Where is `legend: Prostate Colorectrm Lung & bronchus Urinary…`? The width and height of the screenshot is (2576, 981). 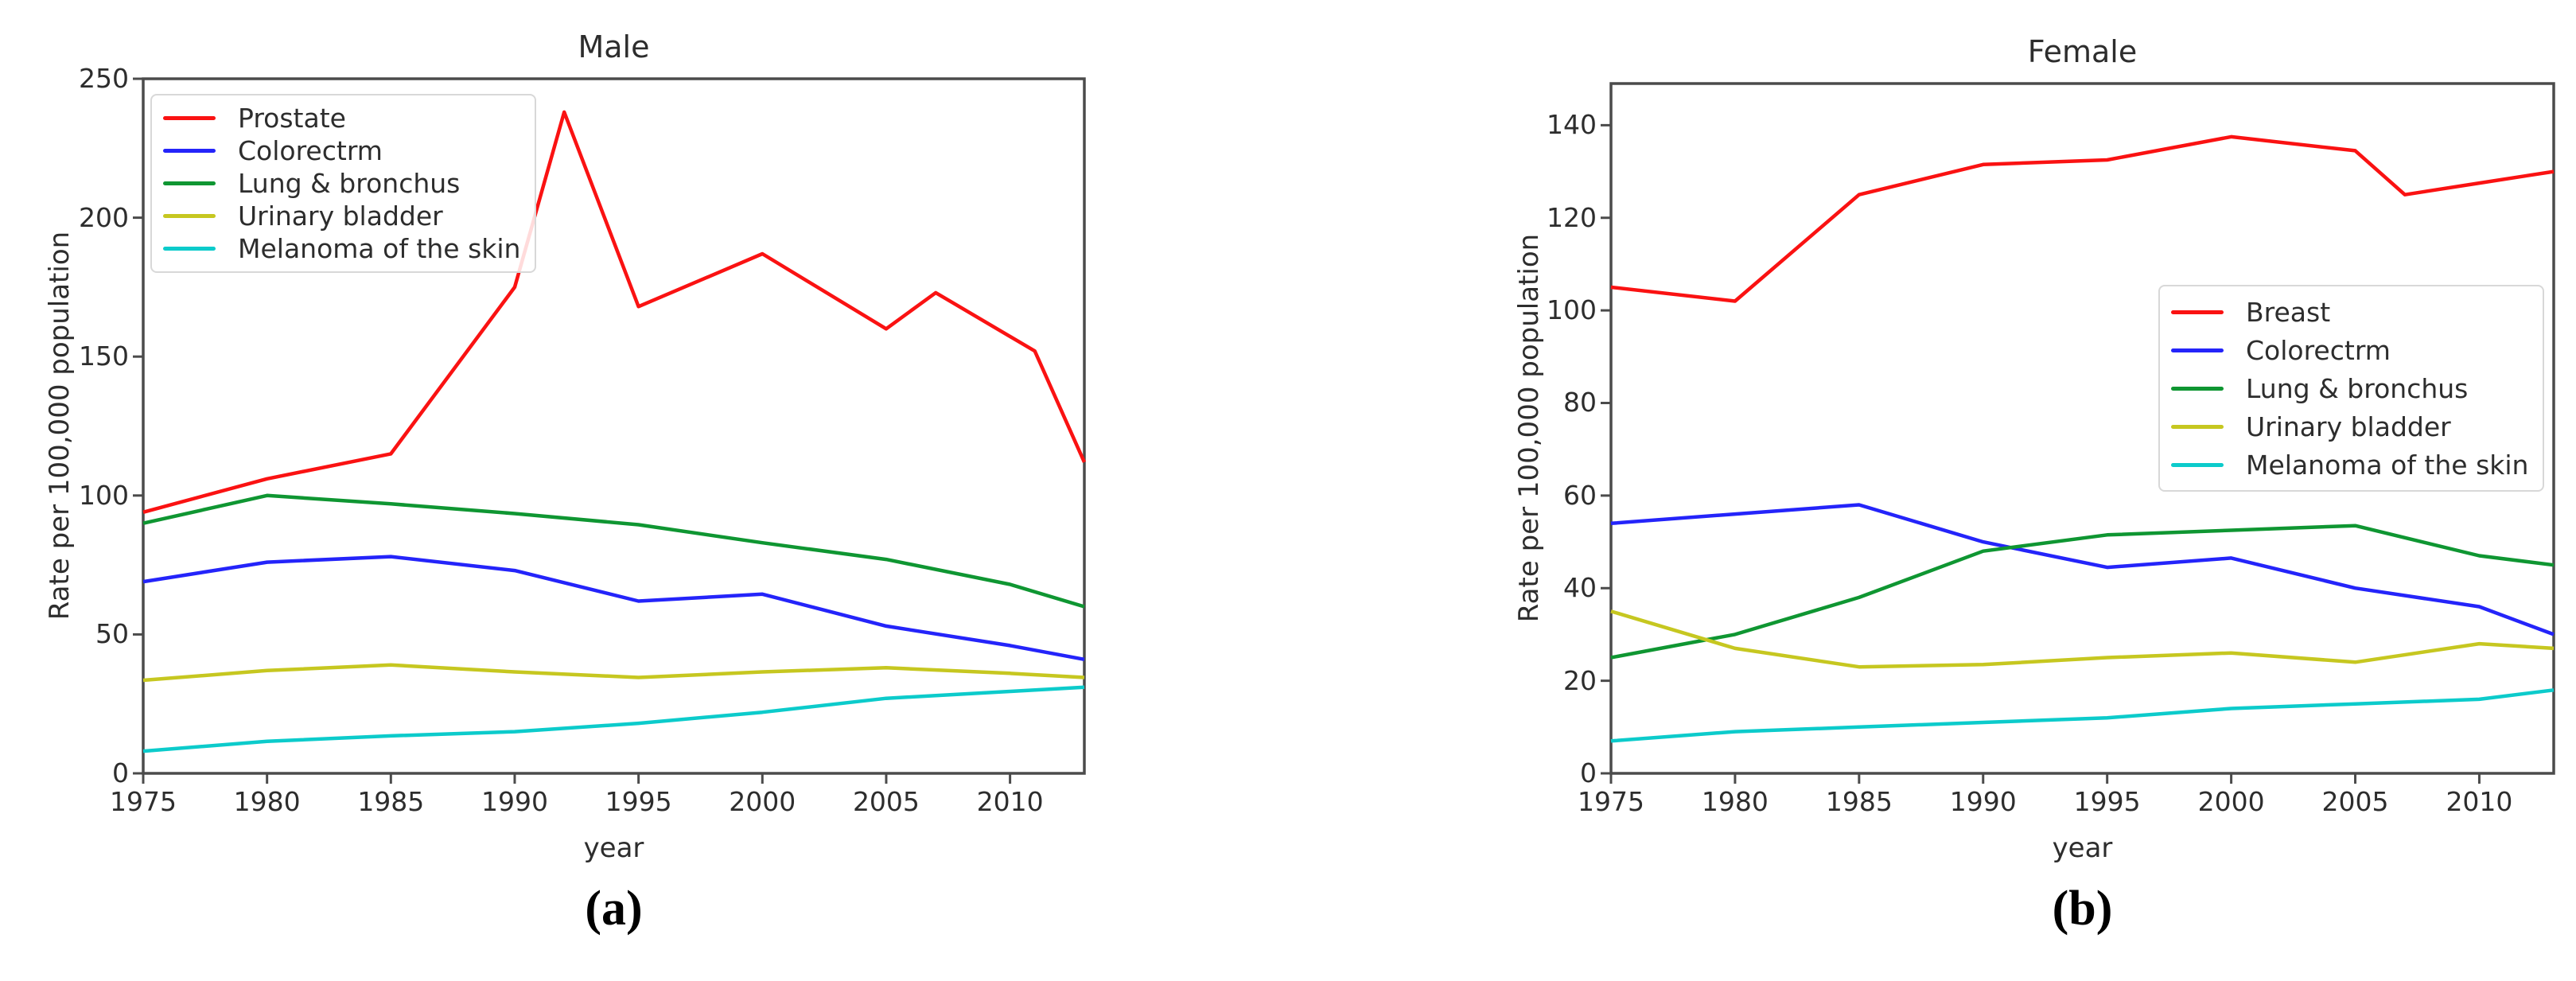
legend: Prostate Colorectrm Lung & bronchus Urinary… is located at coordinates (344, 184).